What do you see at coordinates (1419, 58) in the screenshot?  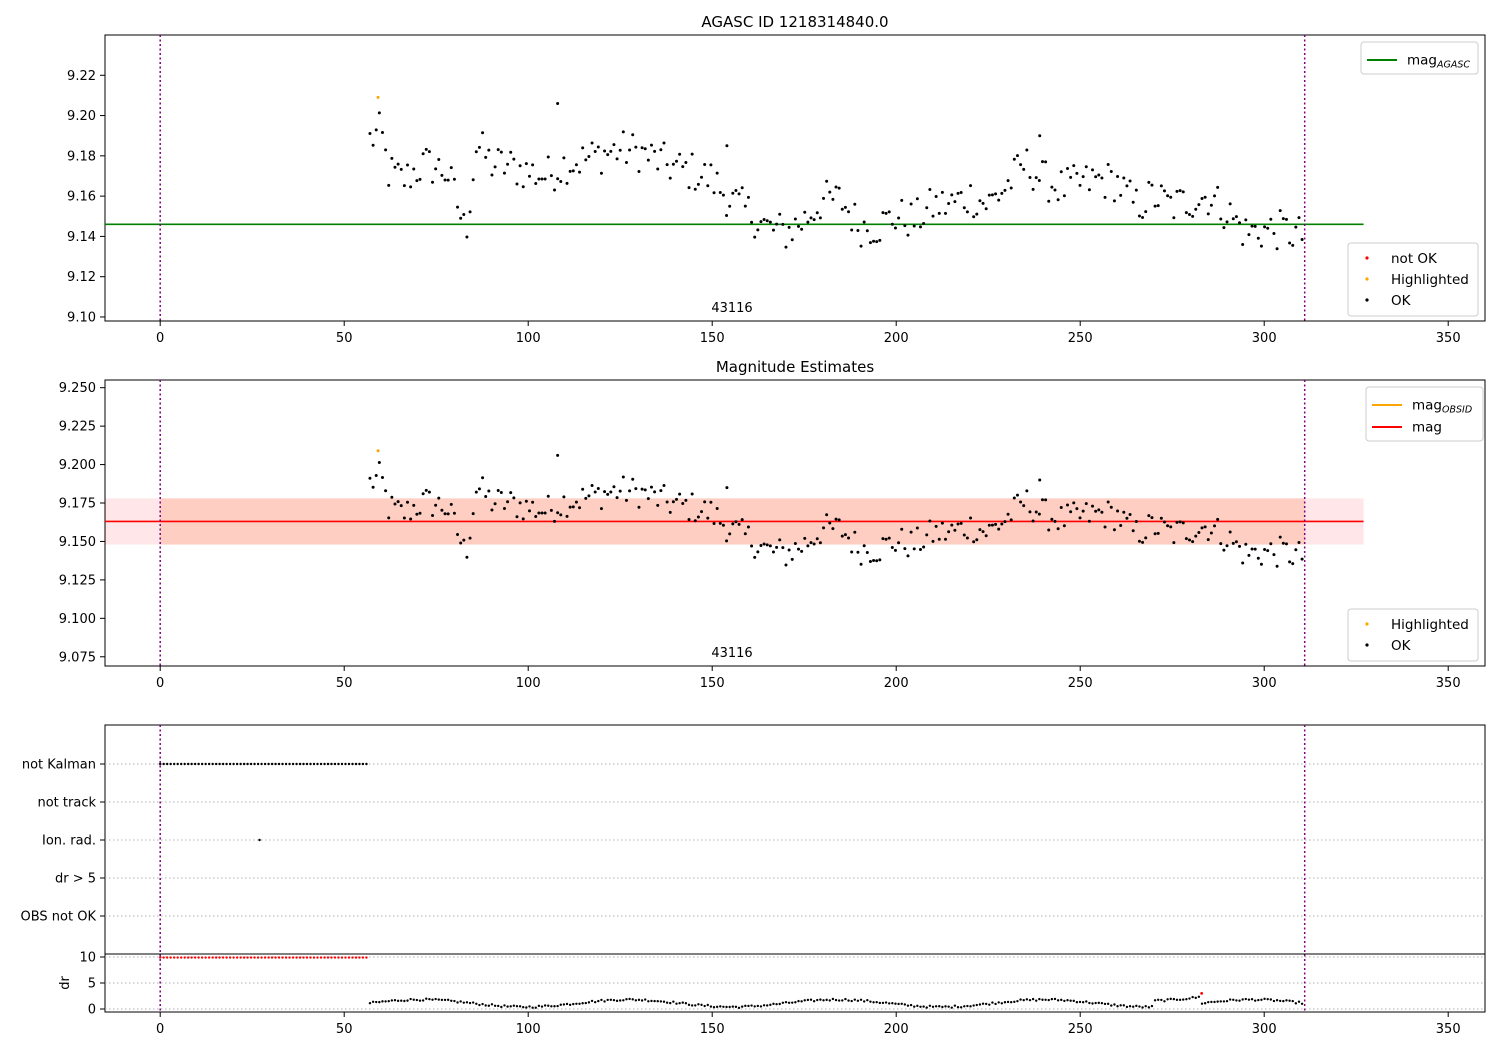 I see `panel1-legend-lines: magAGASC` at bounding box center [1419, 58].